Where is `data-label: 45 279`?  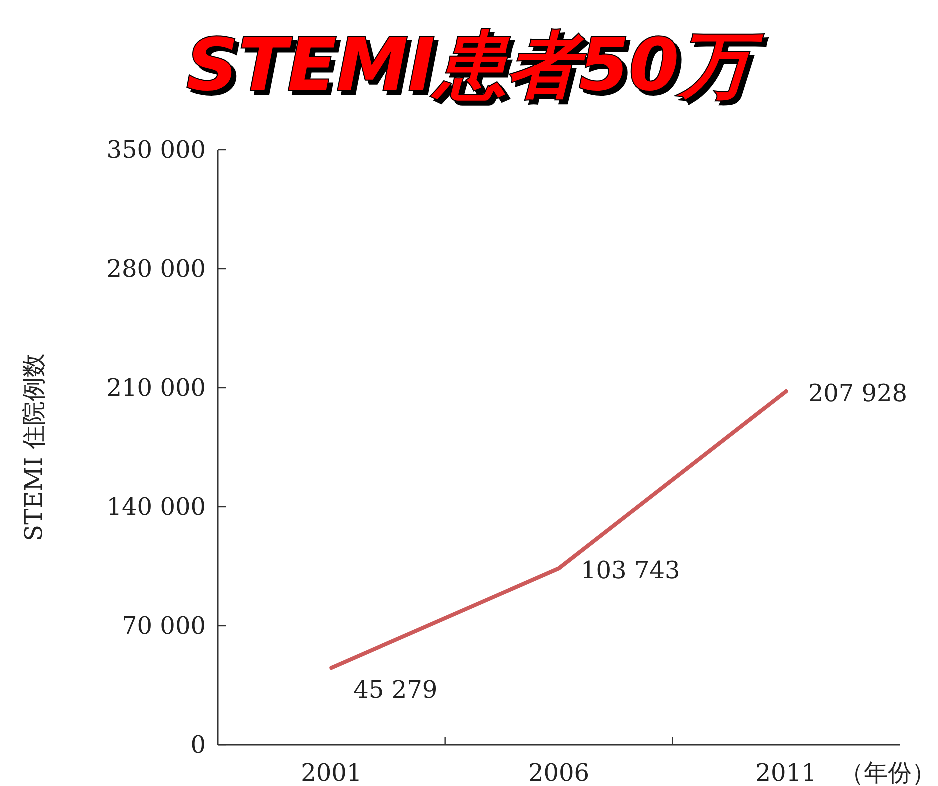 data-label: 45 279 is located at coordinates (396, 690).